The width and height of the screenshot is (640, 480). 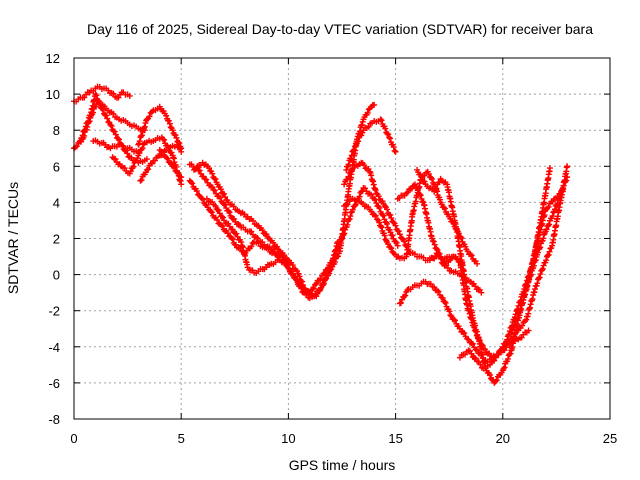 What do you see at coordinates (73, 438) in the screenshot?
I see `x-tick-label: 0` at bounding box center [73, 438].